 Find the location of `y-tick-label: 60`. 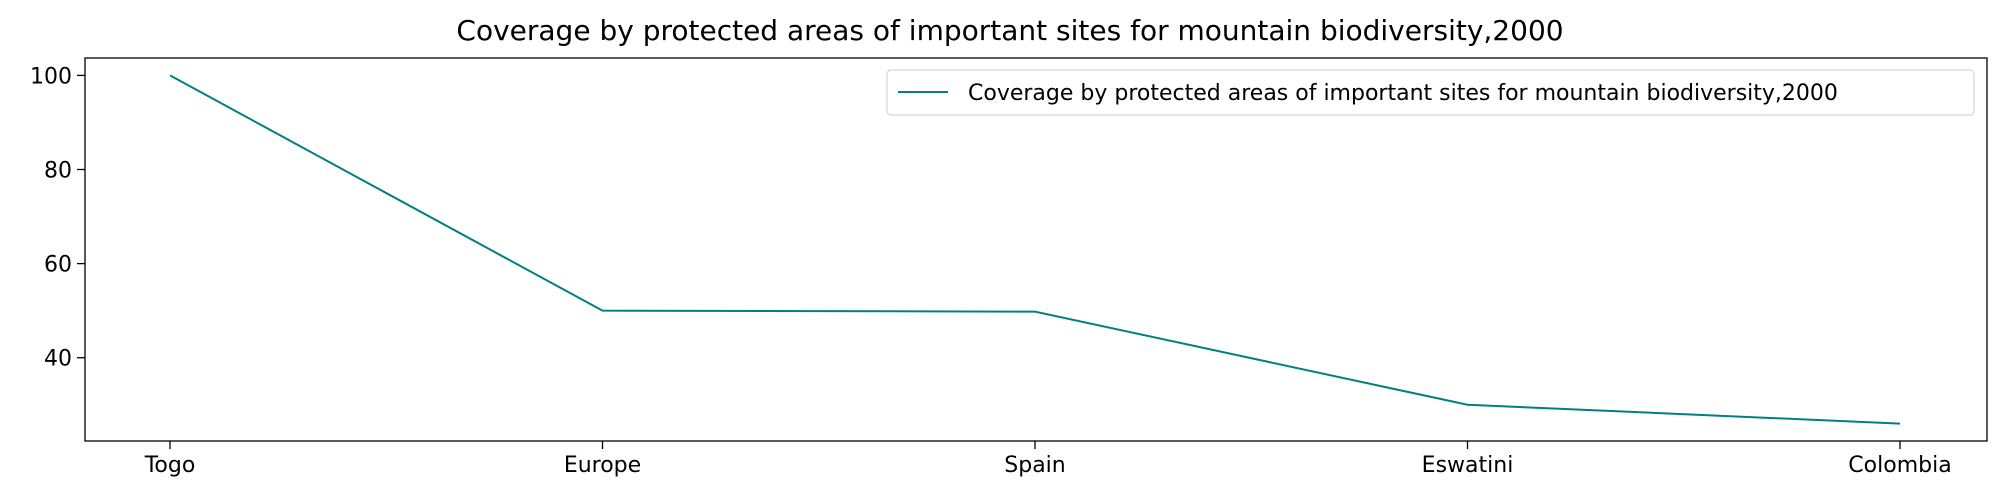

y-tick-label: 60 is located at coordinates (58, 265).